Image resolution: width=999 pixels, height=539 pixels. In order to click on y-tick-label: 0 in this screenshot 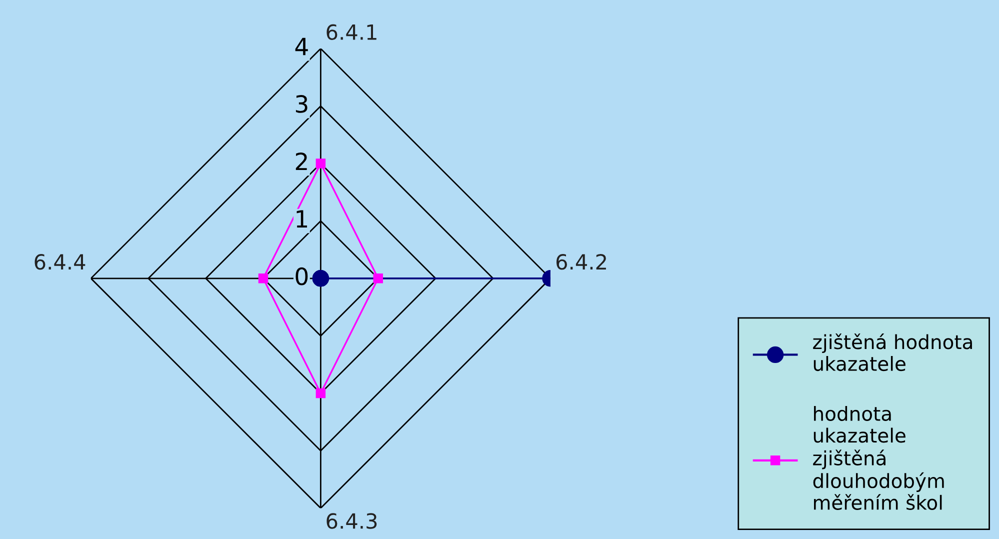, I will do `click(302, 276)`.